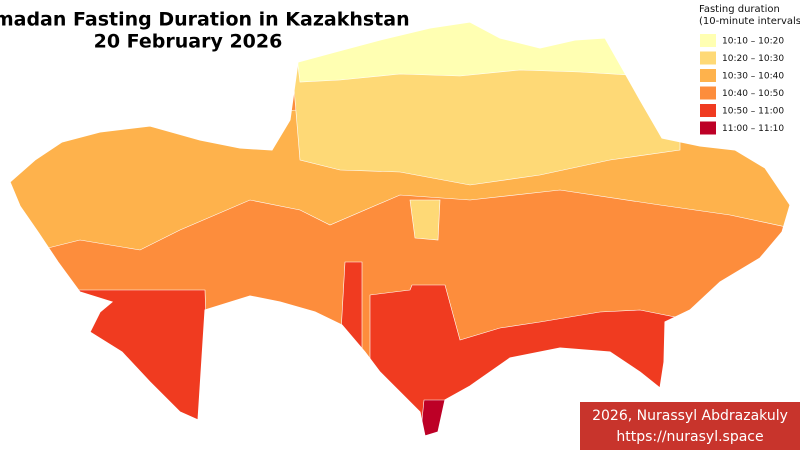  I want to click on legend-label: 10:50 – 11:00, so click(753, 112).